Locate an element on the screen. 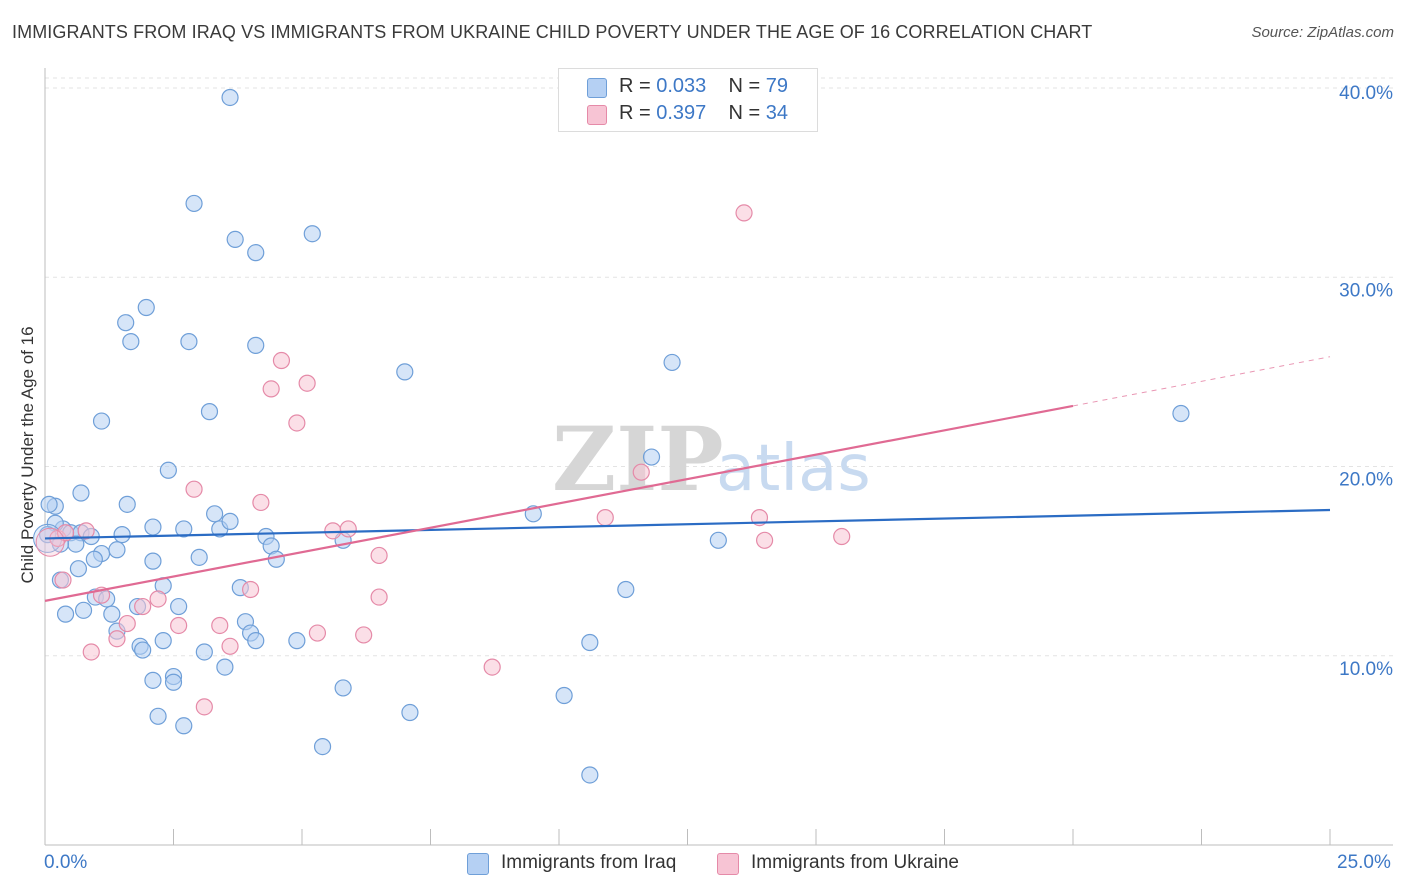  watermark-zip: ZIP is located at coordinates (638, 459).